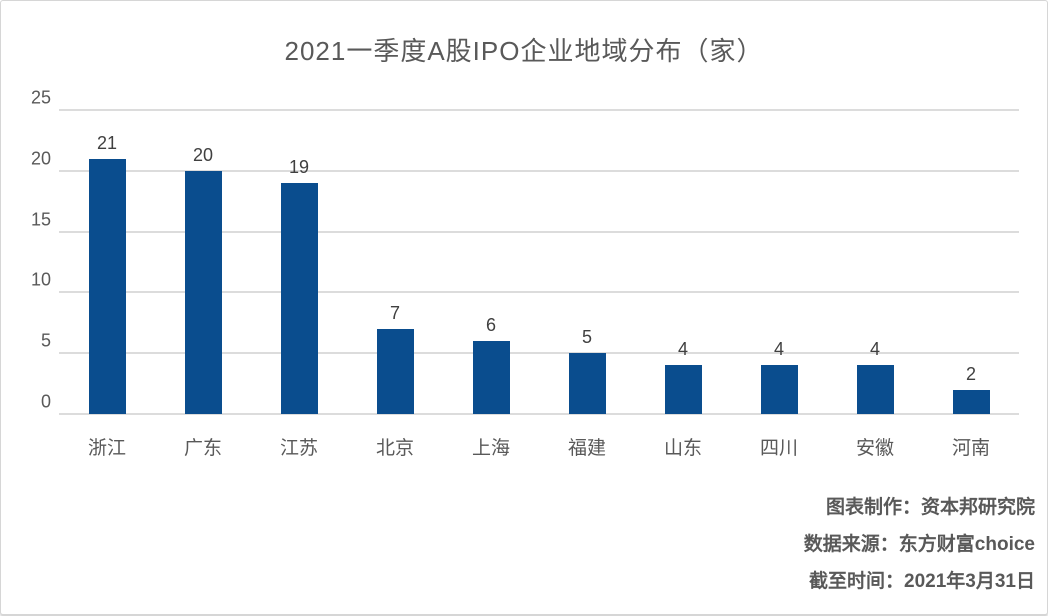 The image size is (1048, 616). Describe the element at coordinates (778, 448) in the screenshot. I see `x-axis-label: 四川` at that location.